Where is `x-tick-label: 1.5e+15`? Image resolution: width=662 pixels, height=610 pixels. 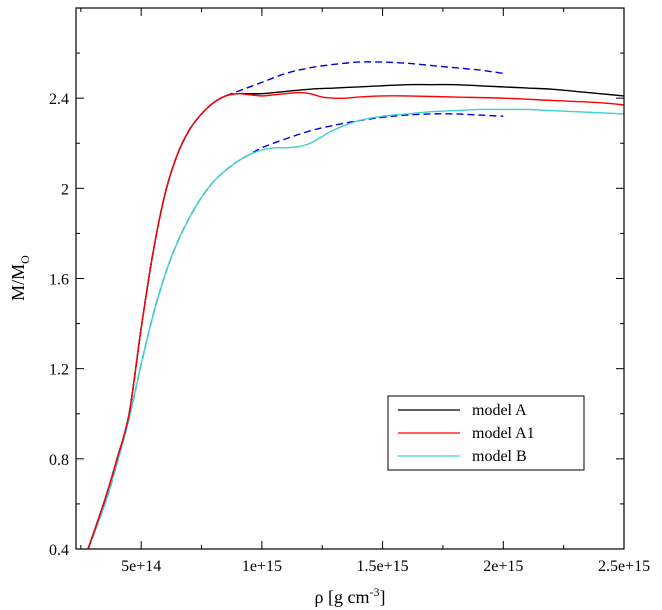
x-tick-label: 1.5e+15 is located at coordinates (383, 566).